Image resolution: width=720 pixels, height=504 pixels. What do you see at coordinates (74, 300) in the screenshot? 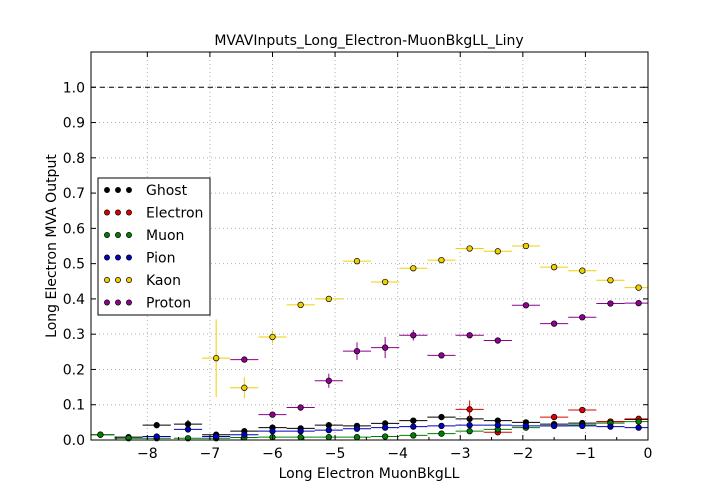
I see `y-tick-label: 0.4` at bounding box center [74, 300].